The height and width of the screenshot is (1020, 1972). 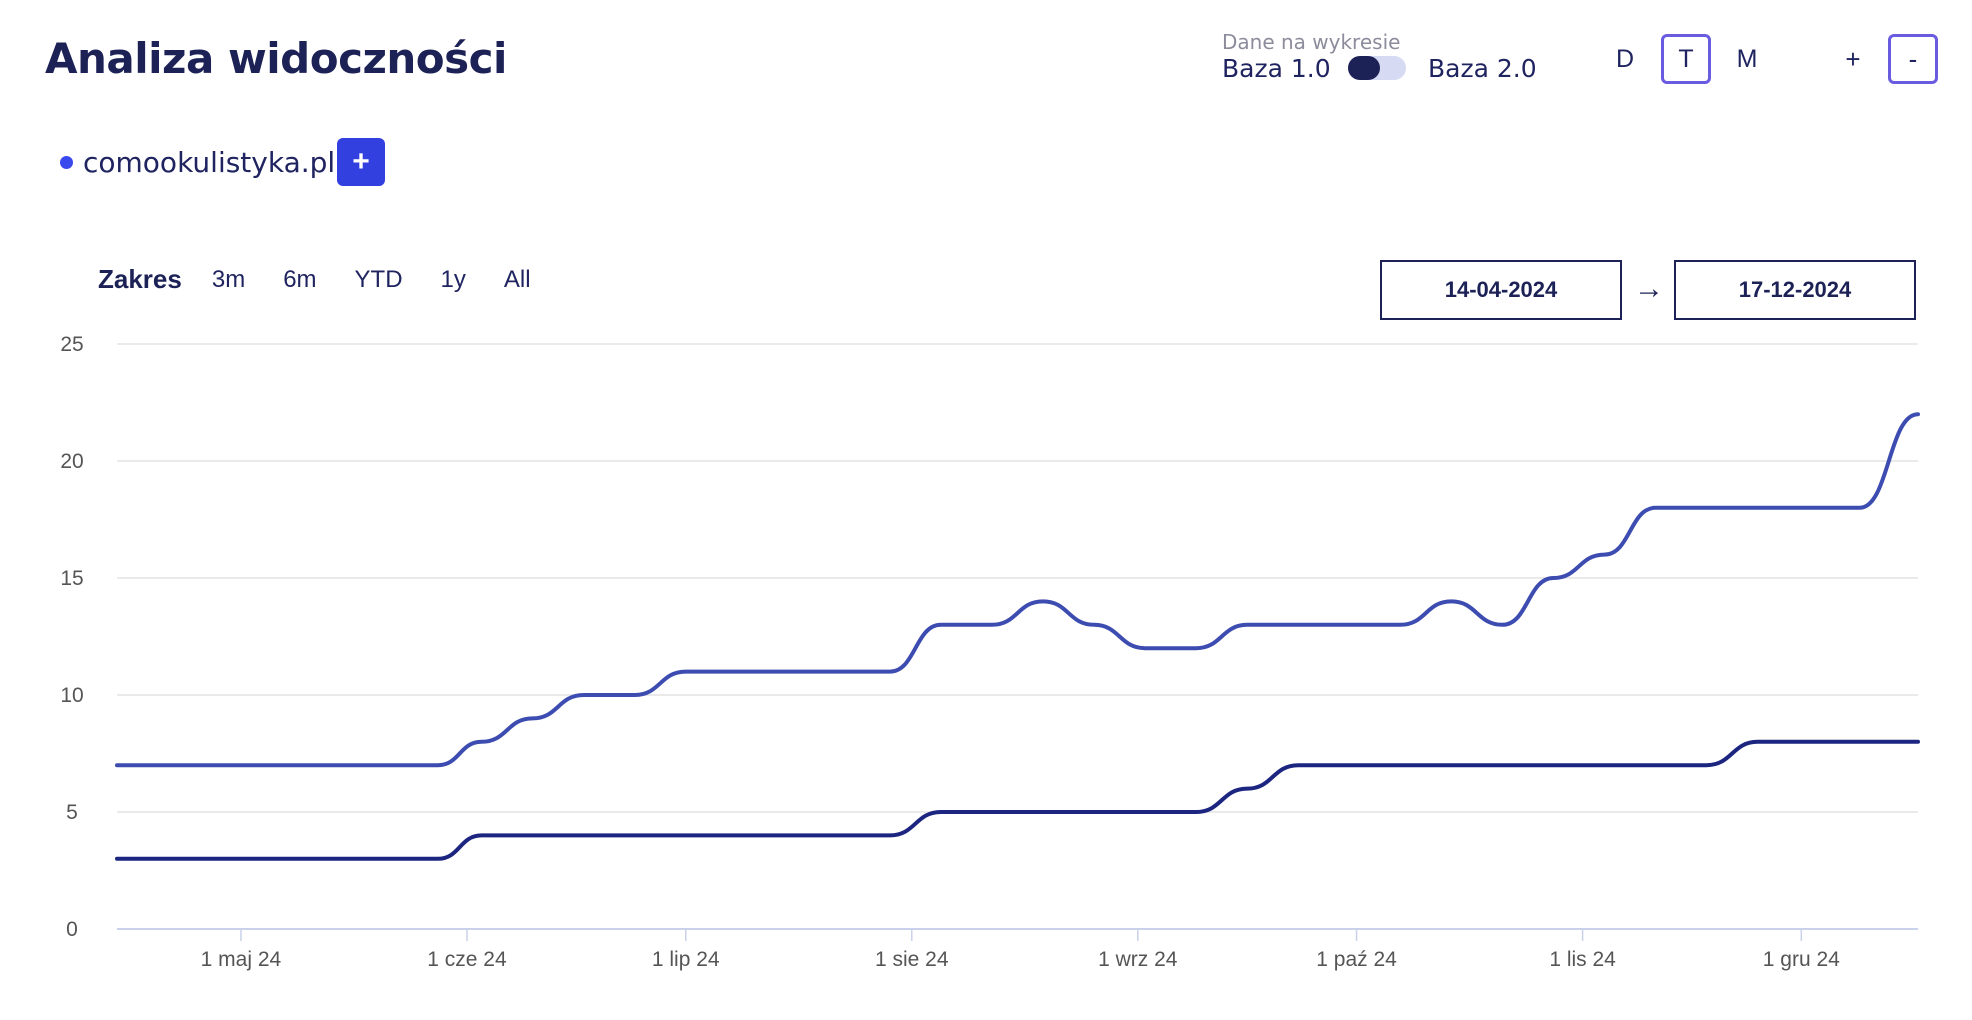 I want to click on x-tick-label: 1 paź 24, so click(x=1356, y=959).